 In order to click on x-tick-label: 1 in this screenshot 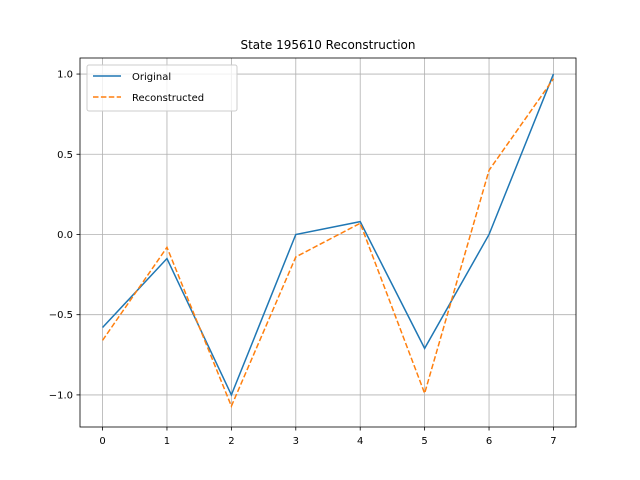, I will do `click(167, 441)`.